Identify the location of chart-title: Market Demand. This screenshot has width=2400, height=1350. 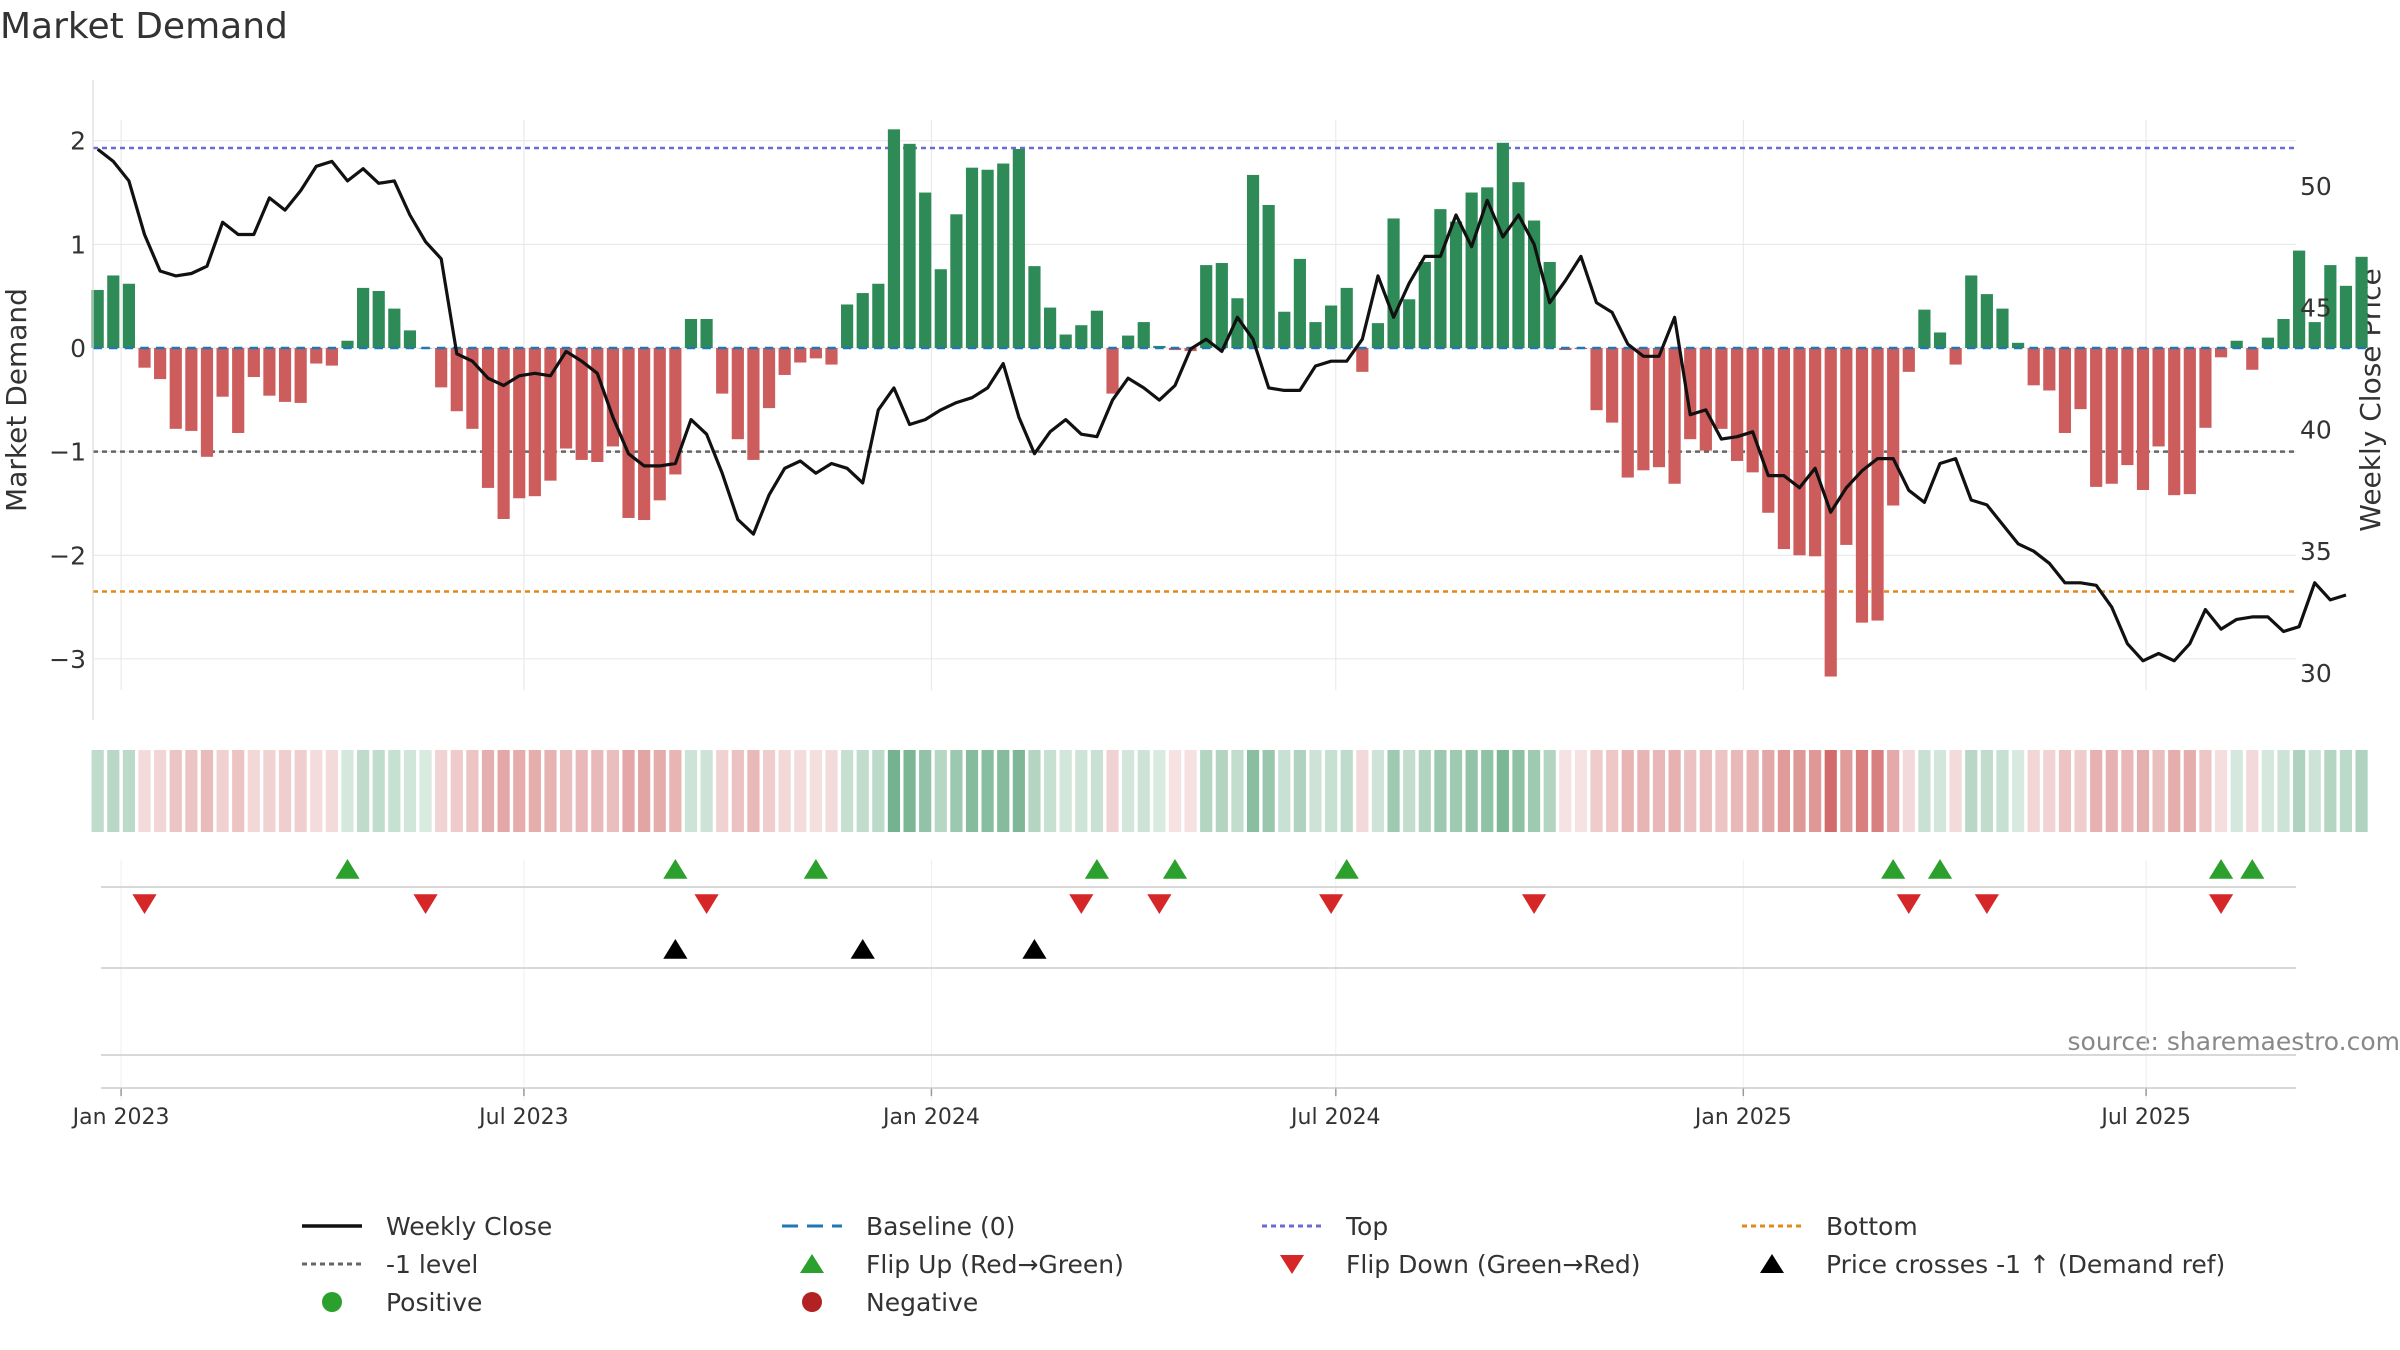
(144, 26).